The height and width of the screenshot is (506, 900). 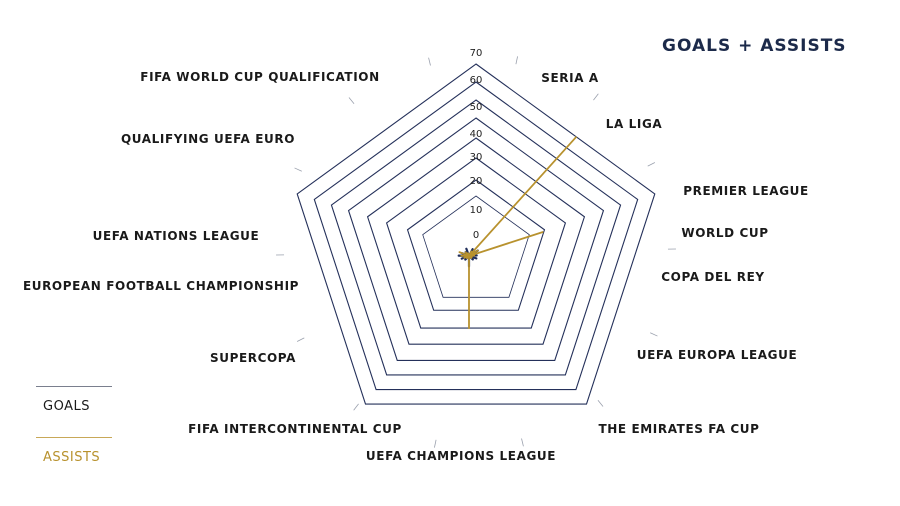 I want to click on tick-label-70: 70, so click(x=476, y=53).